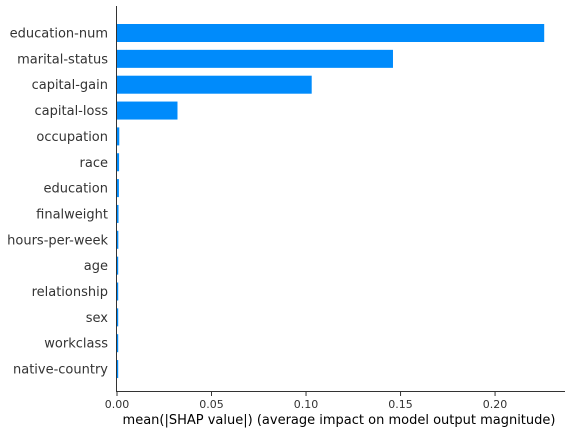 Image resolution: width=569 pixels, height=434 pixels. I want to click on y-label-age: age, so click(96, 266).